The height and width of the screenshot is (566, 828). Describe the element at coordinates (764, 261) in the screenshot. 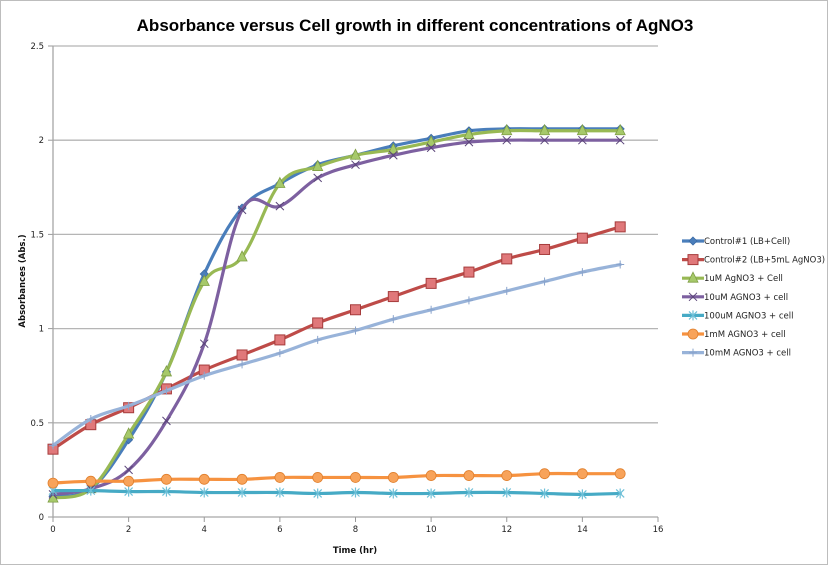

I see `legend-label: Control#2 (LB+5mL AgNO3)` at that location.